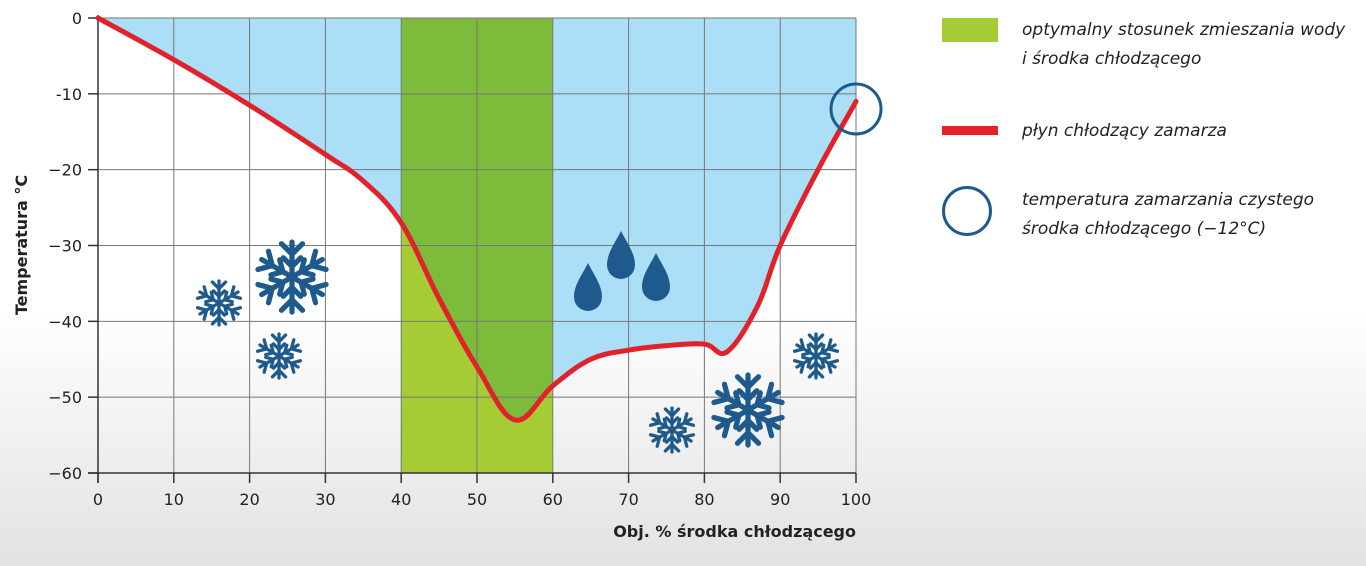 The width and height of the screenshot is (1366, 566). Describe the element at coordinates (734, 531) in the screenshot. I see `x-axis-title: Obj. % środka chłodzącego` at that location.